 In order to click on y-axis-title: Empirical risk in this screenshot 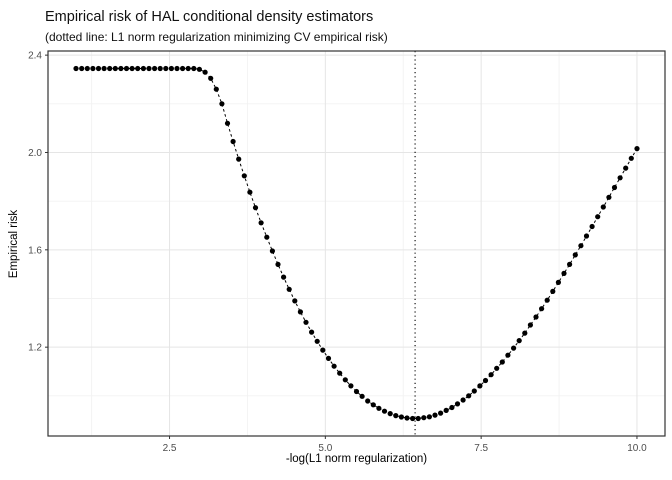, I will do `click(14, 244)`.